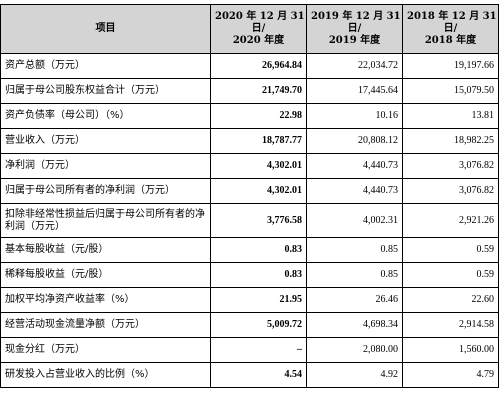  I want to click on header-2018: 2018 年 12 月 31 日/ 2018 年度, so click(450, 29).